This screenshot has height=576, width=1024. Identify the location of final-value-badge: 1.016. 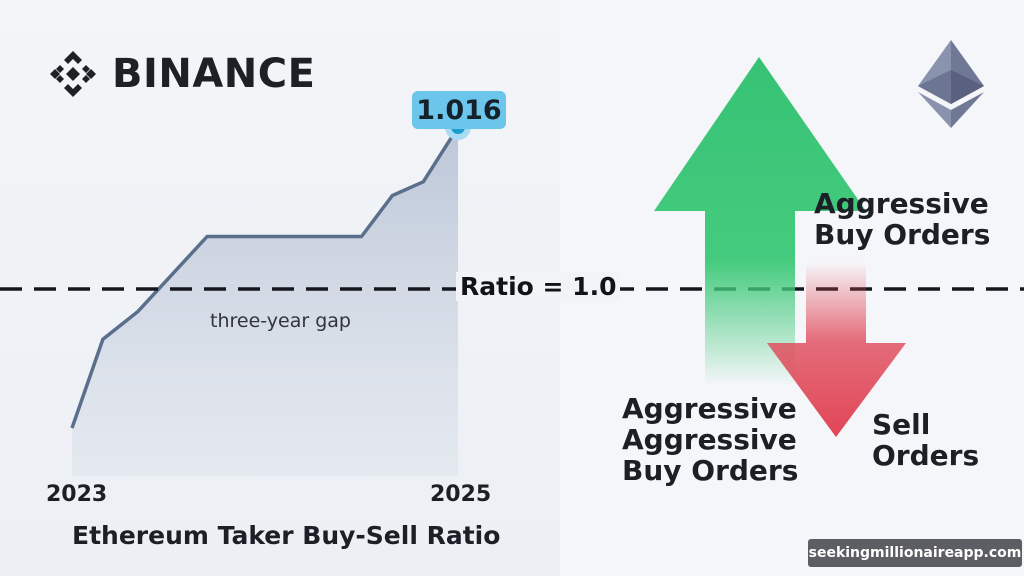
(459, 110).